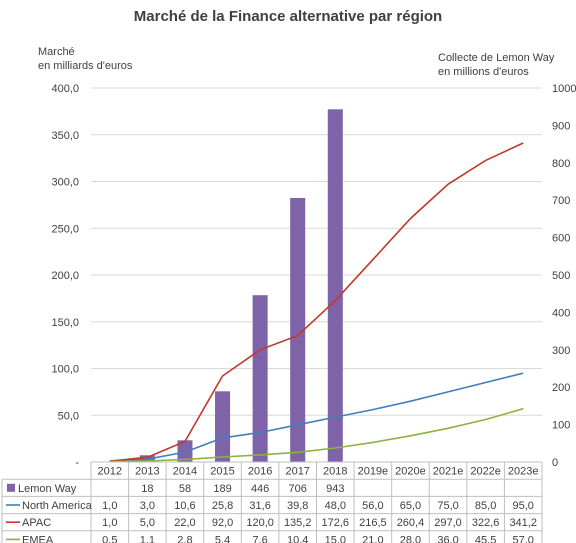 The image size is (576, 543). Describe the element at coordinates (483, 72) in the screenshot. I see `right-axis-title-line2: en millions d'euros` at that location.